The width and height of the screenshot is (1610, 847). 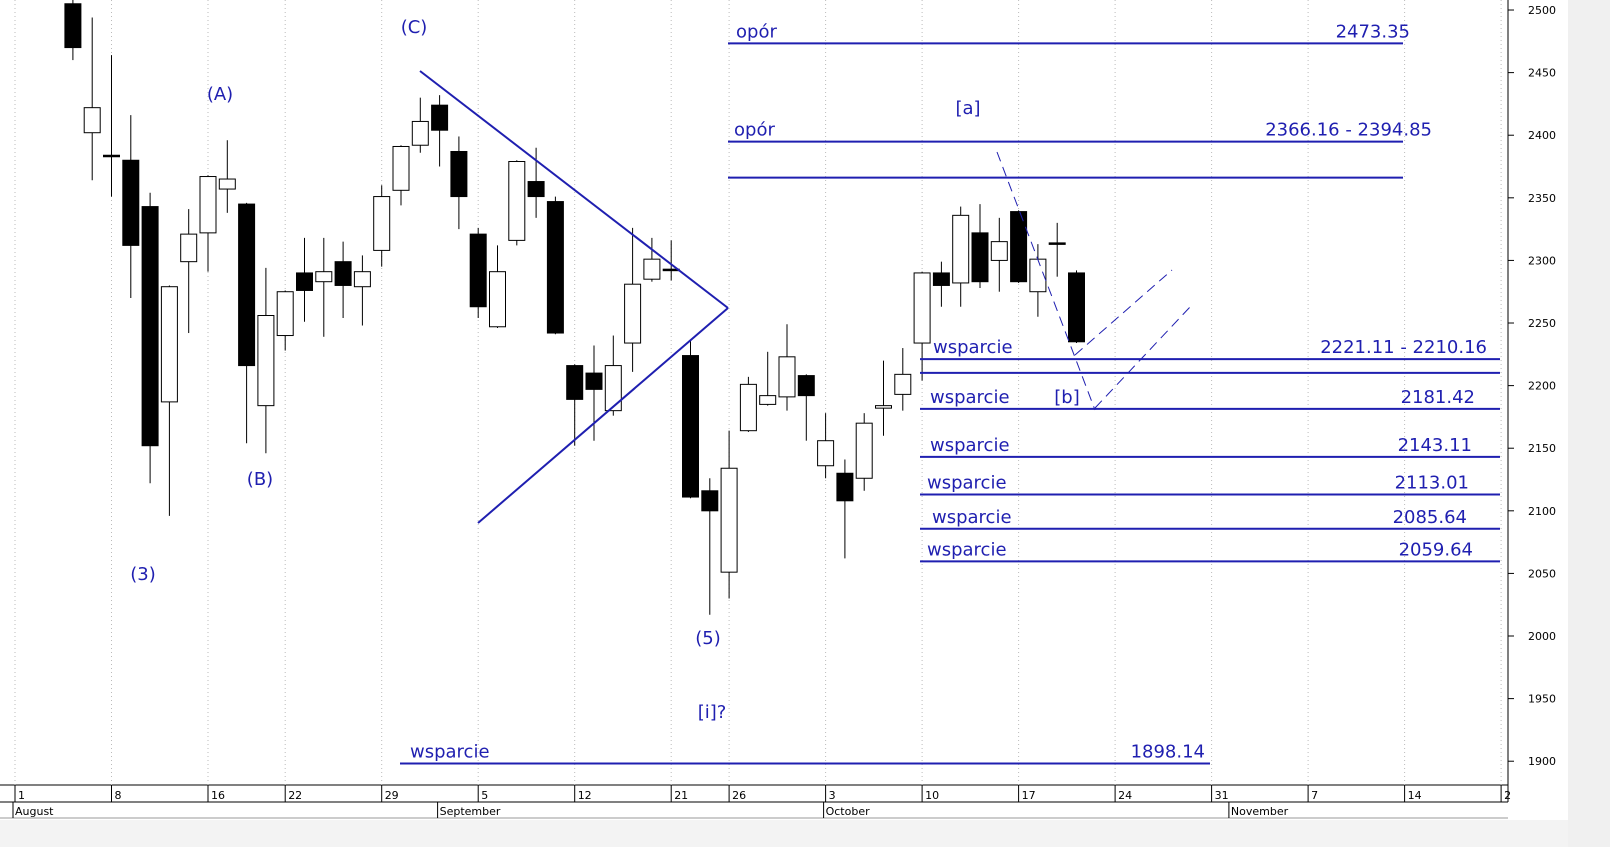 I want to click on x-tick-label: 2, so click(x=1507, y=795).